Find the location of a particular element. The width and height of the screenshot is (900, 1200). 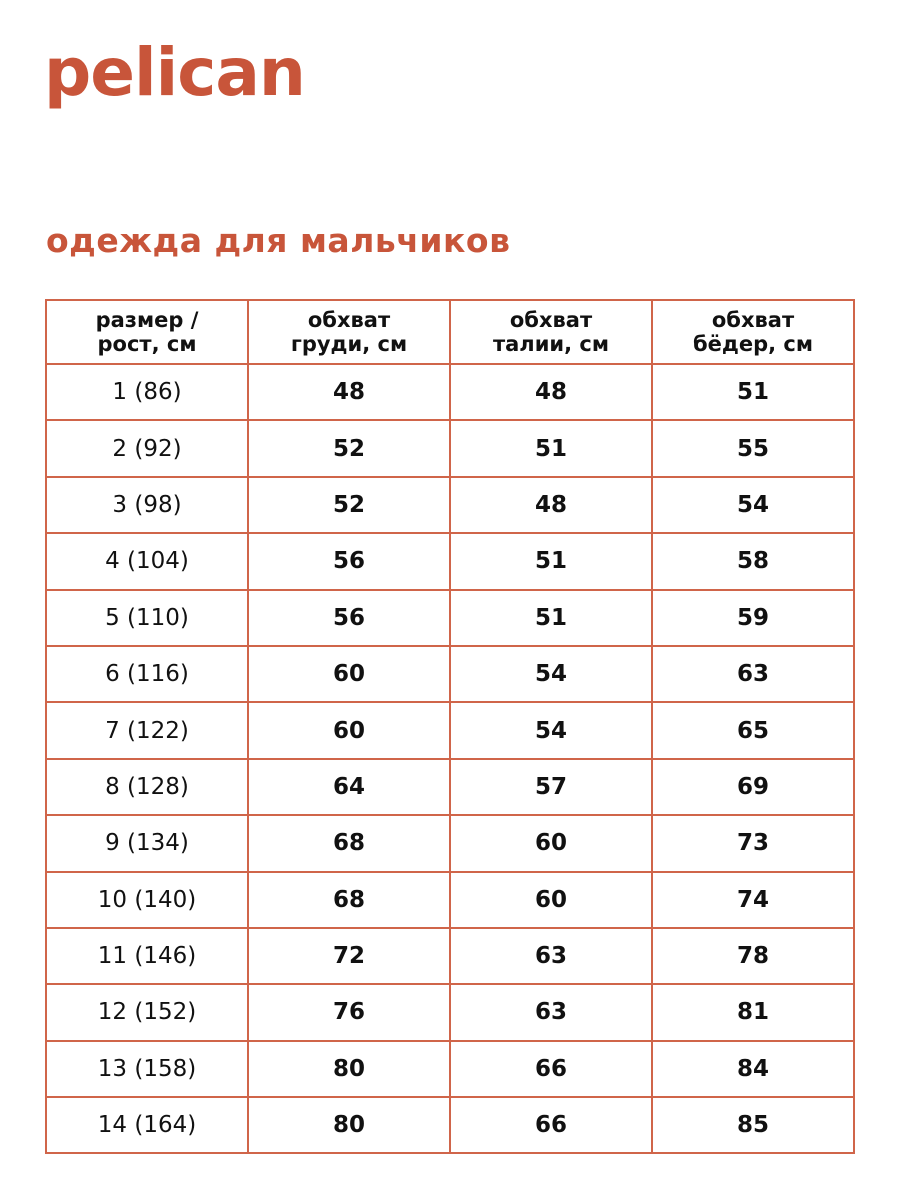

cell-size-height: 5 (110) is located at coordinates (147, 617).